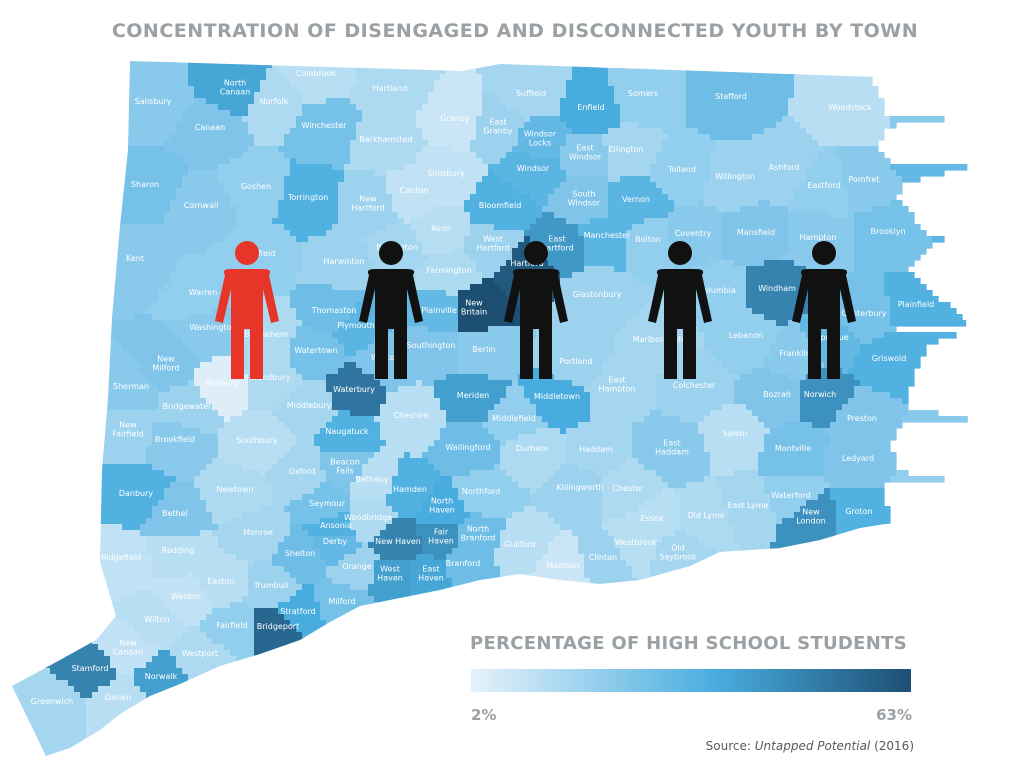 The image size is (1030, 774). Describe the element at coordinates (334, 310) in the screenshot. I see `town-label: Thomaston` at that location.